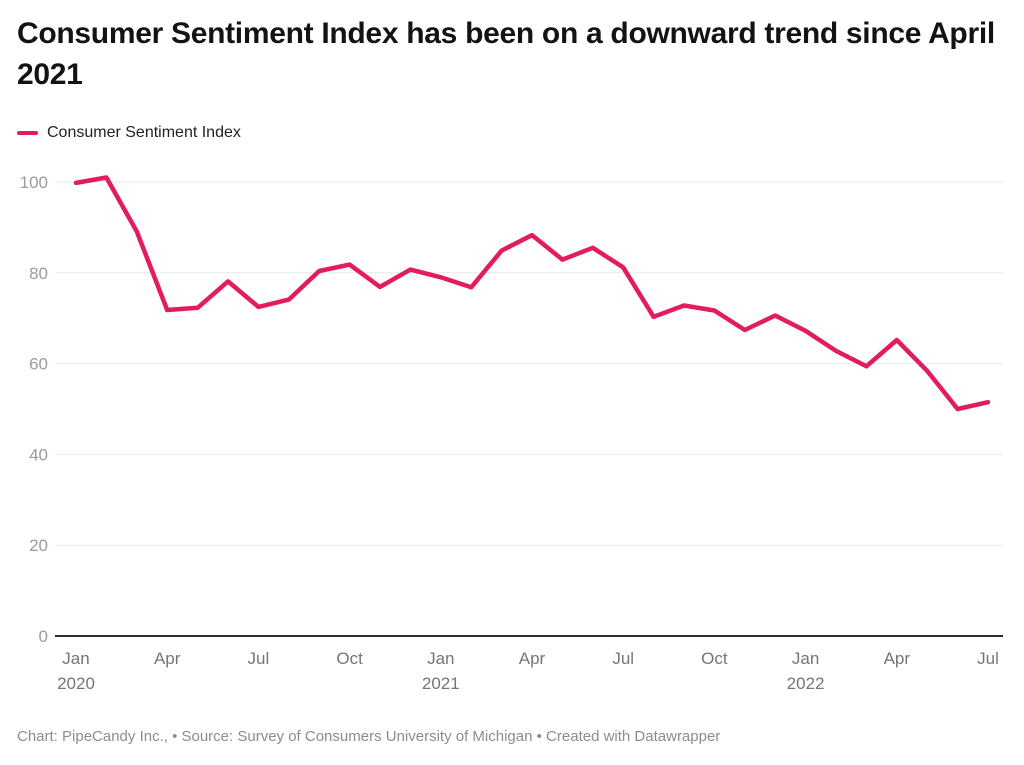 The image size is (1024, 765). I want to click on legend-swatch, so click(27, 133).